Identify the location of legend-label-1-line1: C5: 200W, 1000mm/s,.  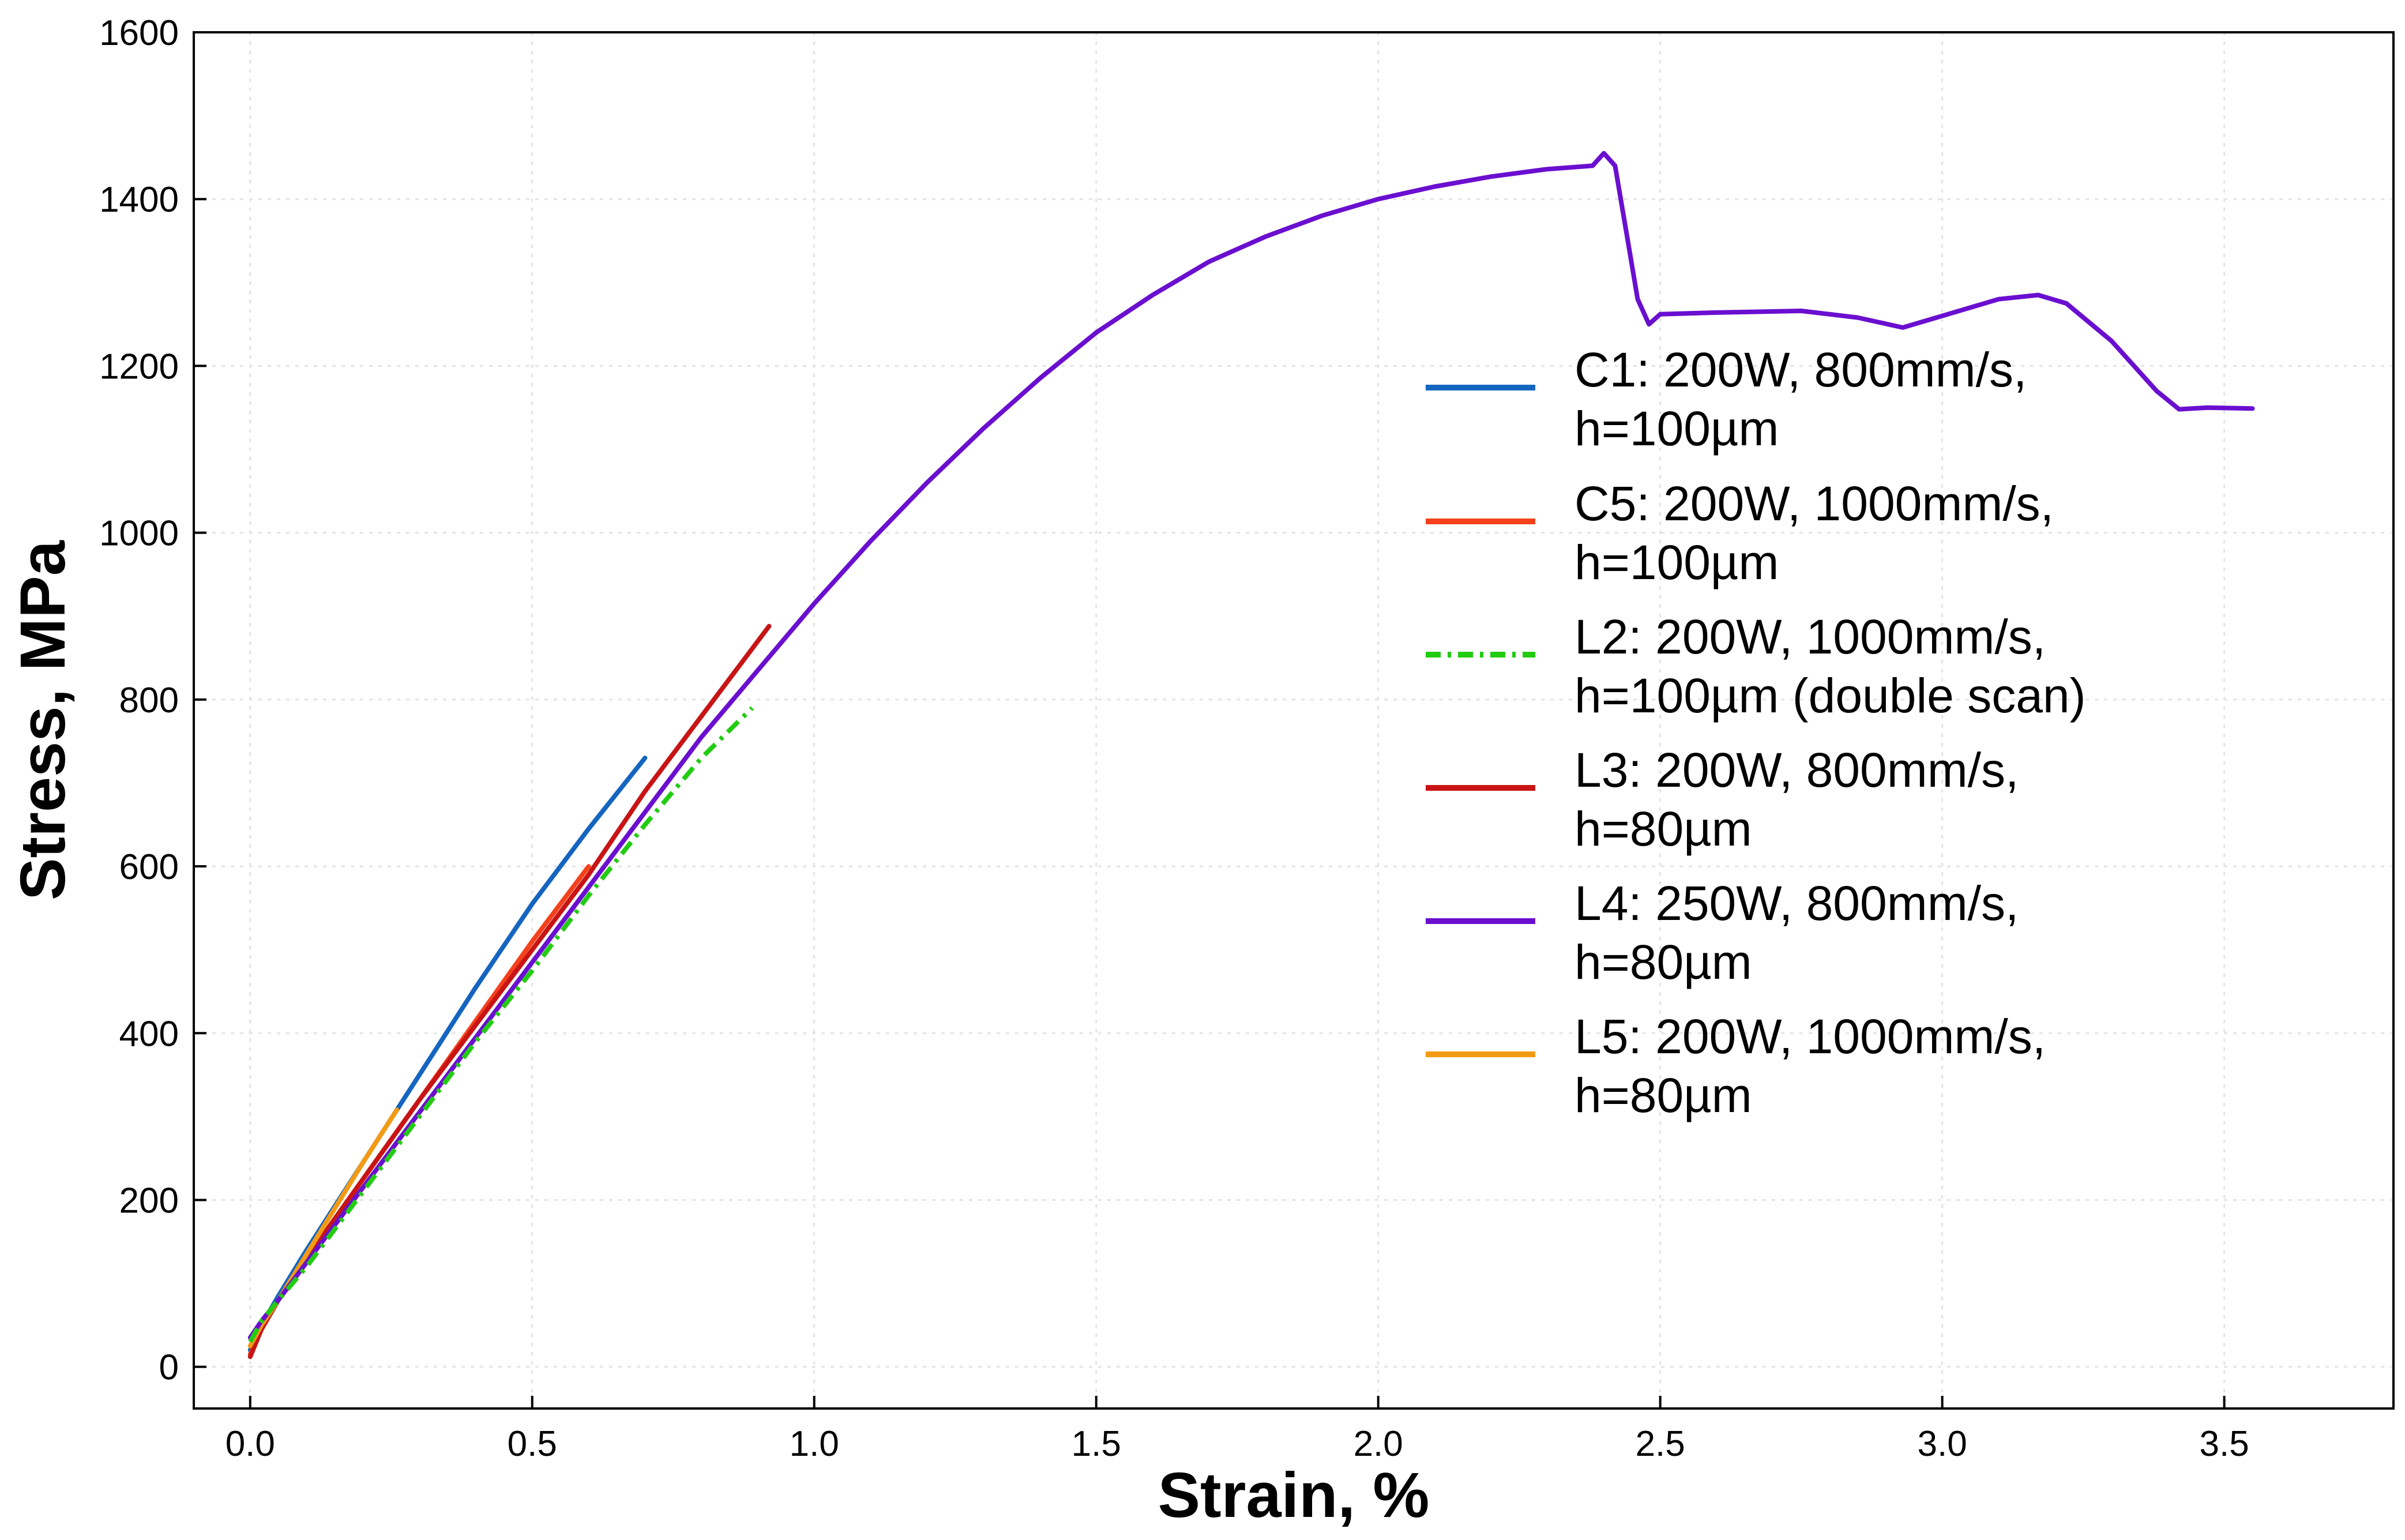
(1814, 503).